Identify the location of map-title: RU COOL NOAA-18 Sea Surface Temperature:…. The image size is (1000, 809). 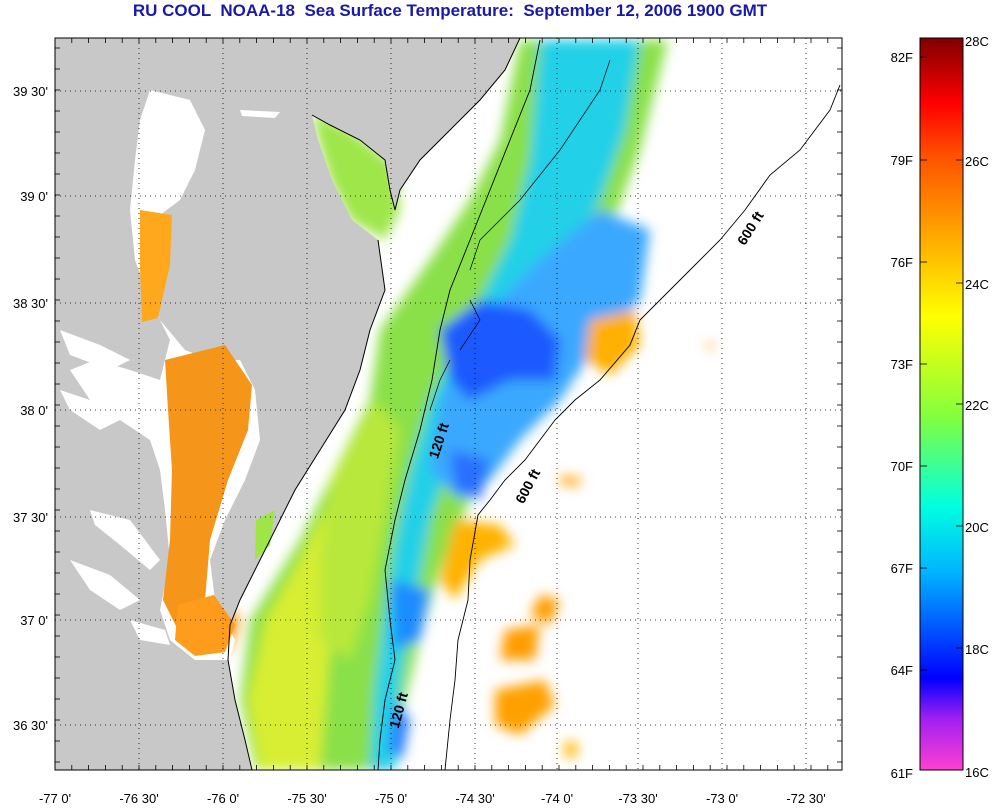
(450, 10).